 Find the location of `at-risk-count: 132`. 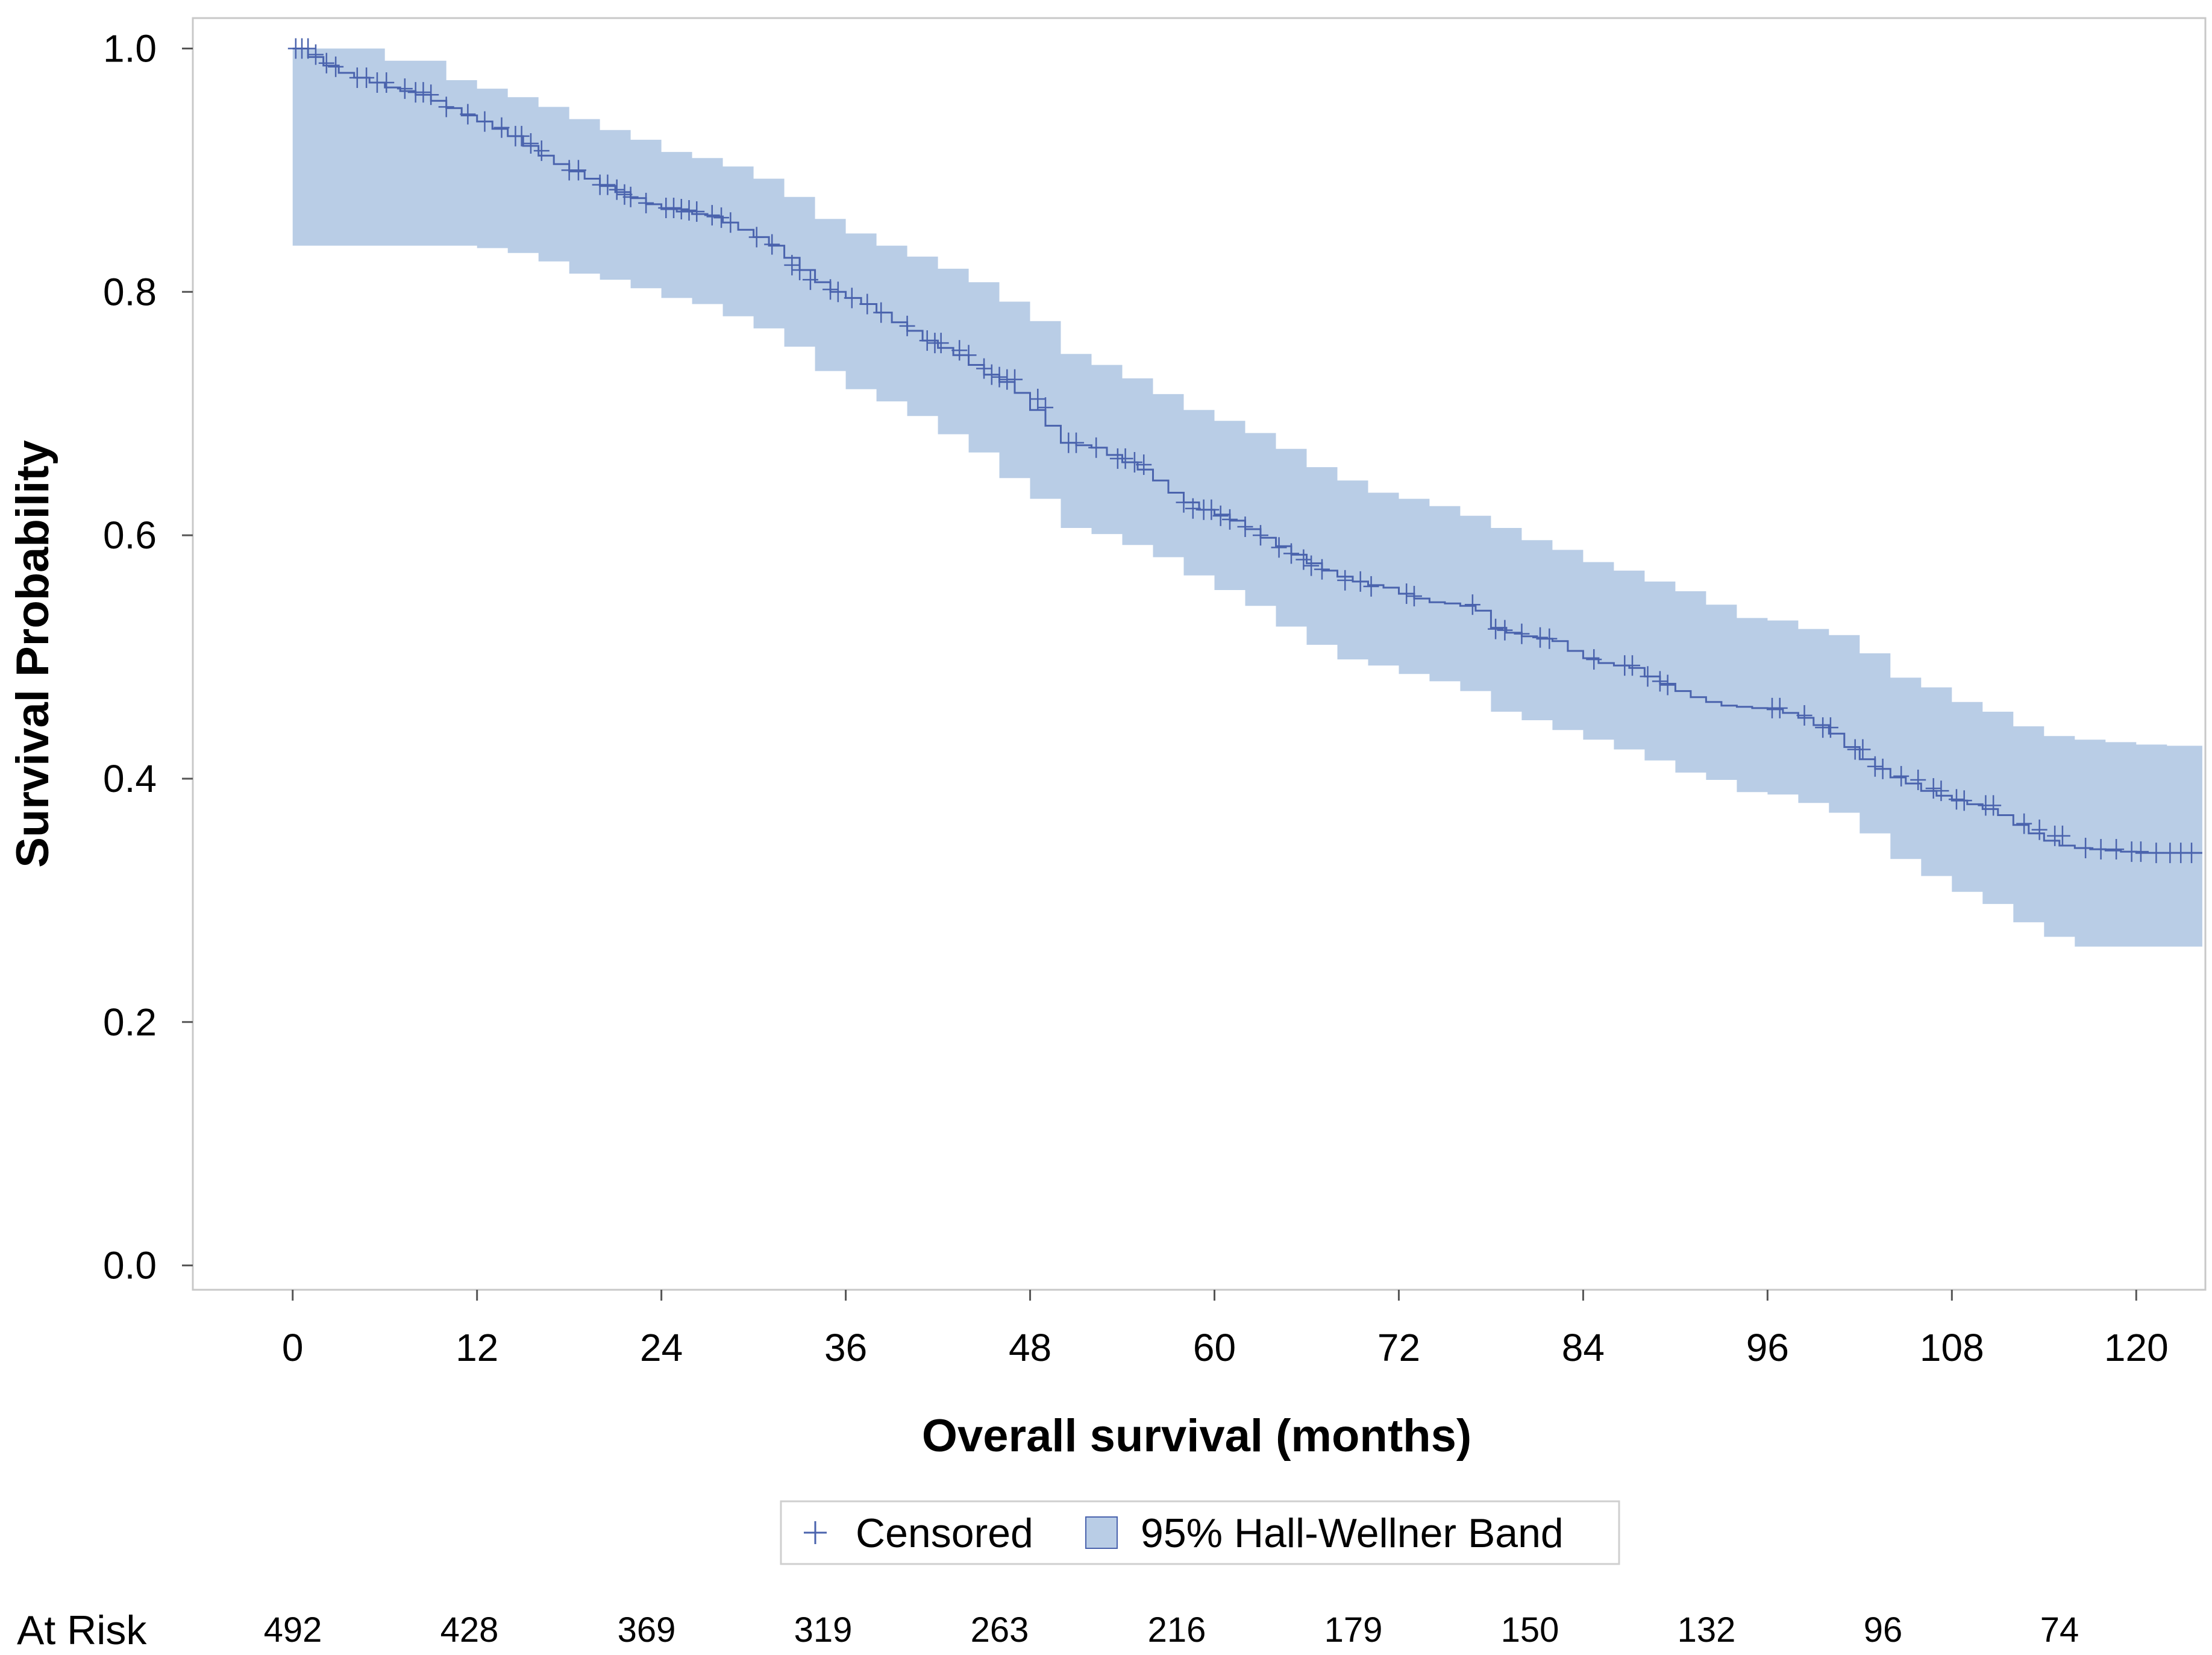

at-risk-count: 132 is located at coordinates (1707, 1630).